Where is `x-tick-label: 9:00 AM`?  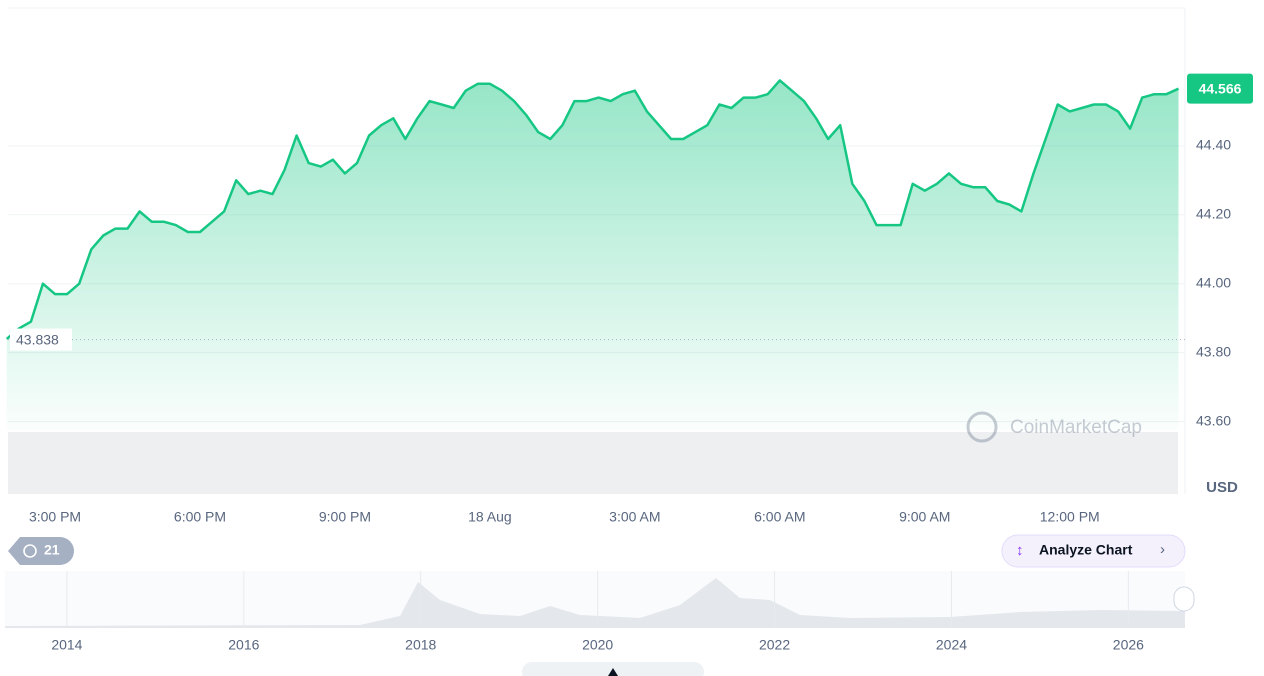 x-tick-label: 9:00 AM is located at coordinates (924, 517).